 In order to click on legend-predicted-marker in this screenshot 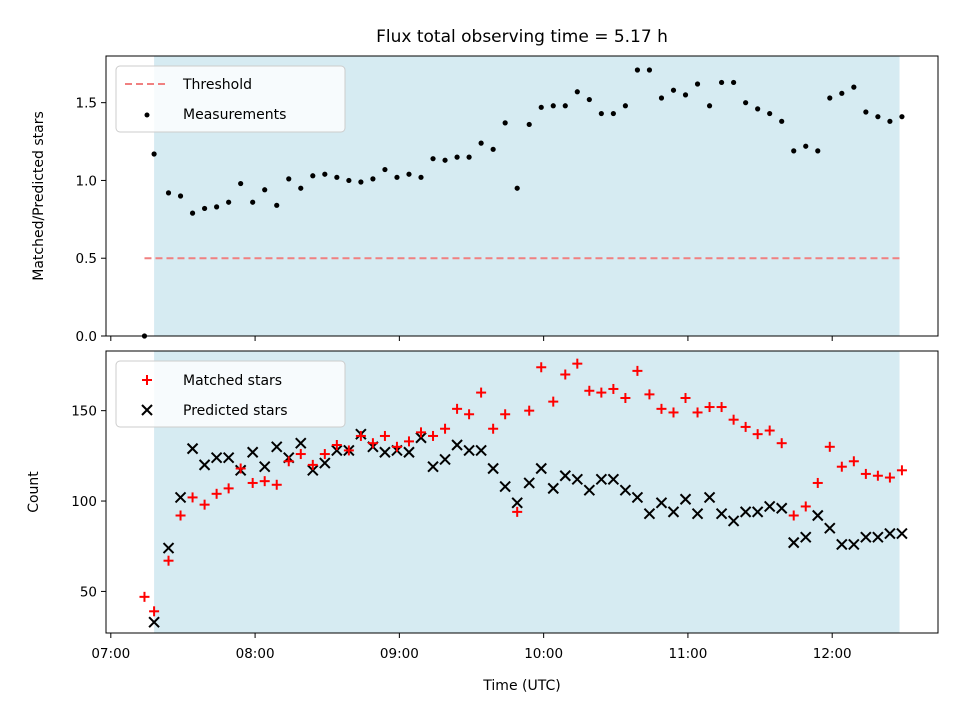, I will do `click(147, 410)`.